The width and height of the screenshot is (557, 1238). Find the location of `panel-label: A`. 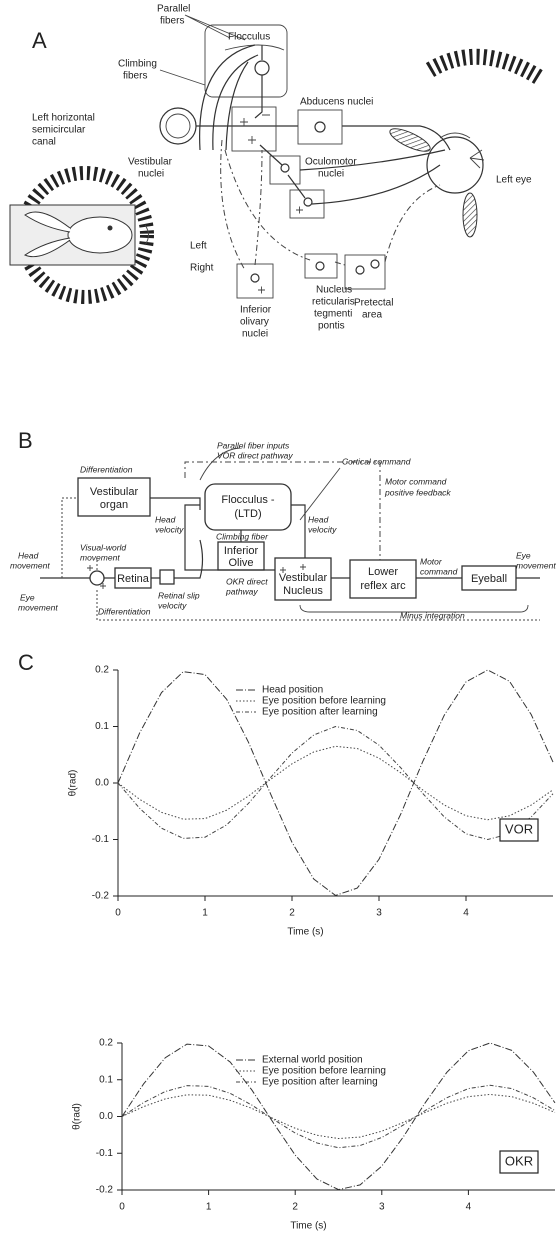

panel-label: A is located at coordinates (39, 40).